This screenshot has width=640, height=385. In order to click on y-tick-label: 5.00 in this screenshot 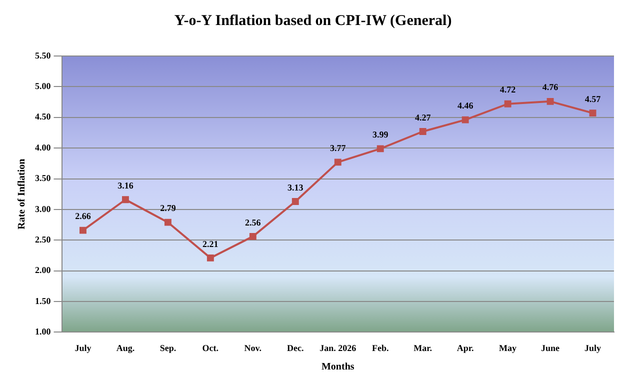, I will do `click(43, 86)`.